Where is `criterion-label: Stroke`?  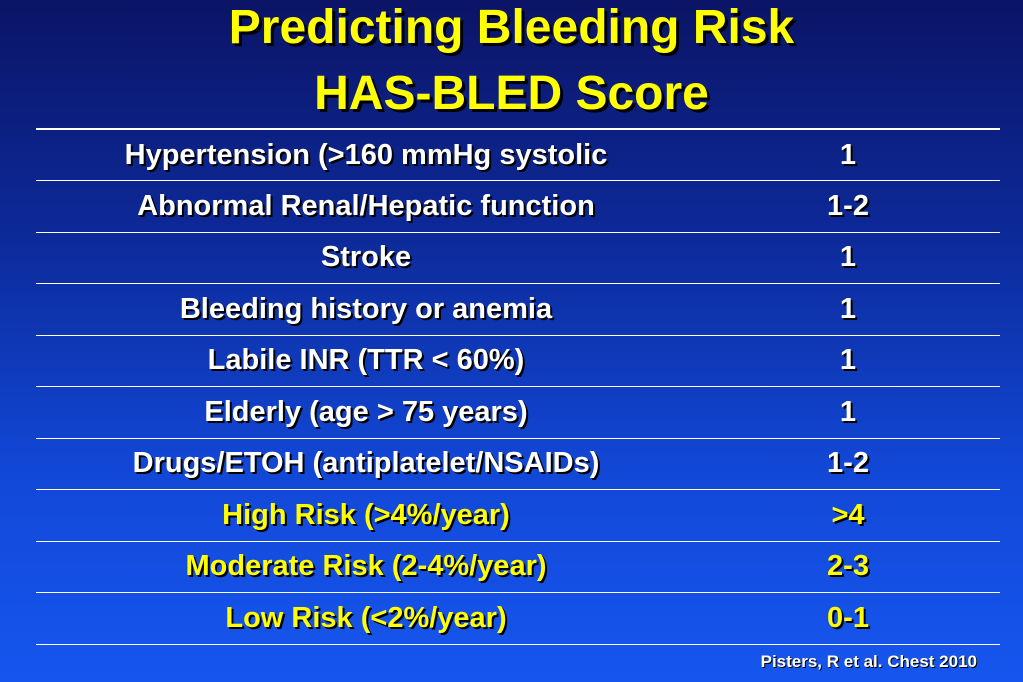 criterion-label: Stroke is located at coordinates (366, 258).